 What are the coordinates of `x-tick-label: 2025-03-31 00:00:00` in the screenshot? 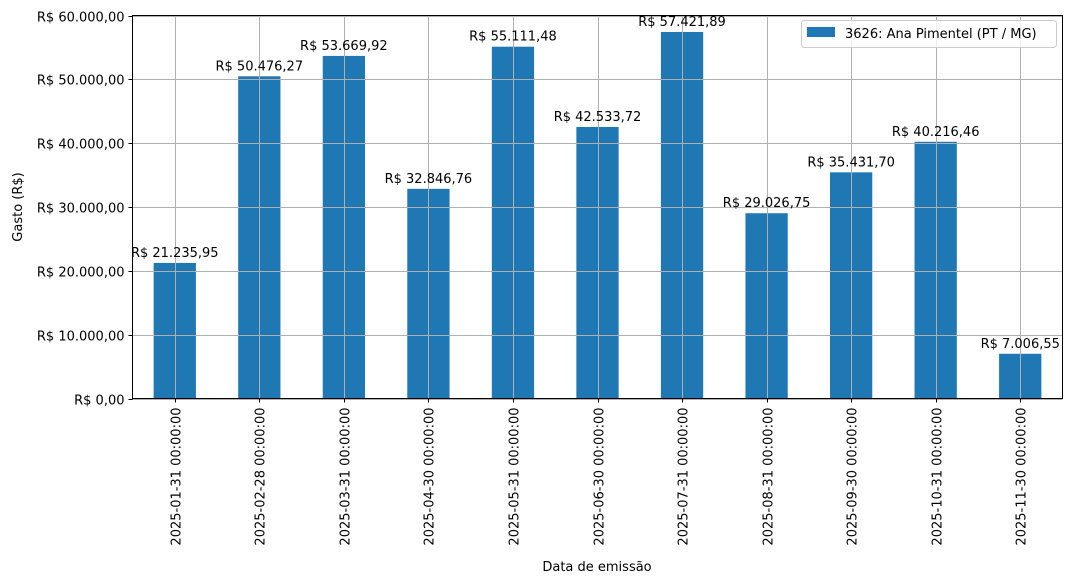 It's located at (346, 477).